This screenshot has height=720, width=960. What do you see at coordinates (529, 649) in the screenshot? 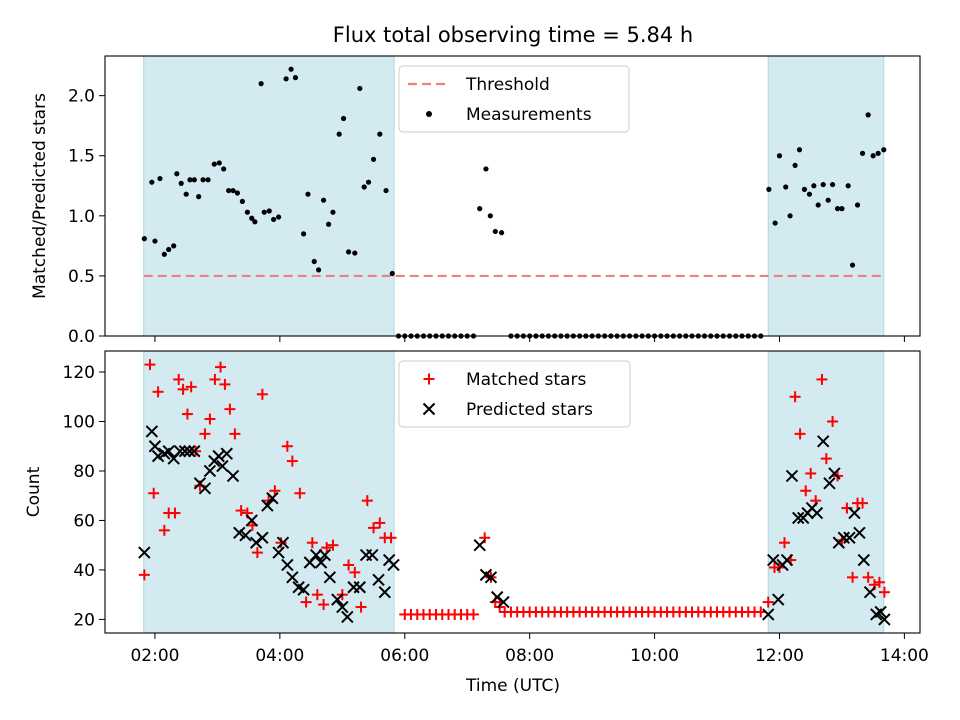
I see `bottom-x-axis: 02:00 04:00 06:00 08:00 10:00 12:00 14:00` at bounding box center [529, 649].